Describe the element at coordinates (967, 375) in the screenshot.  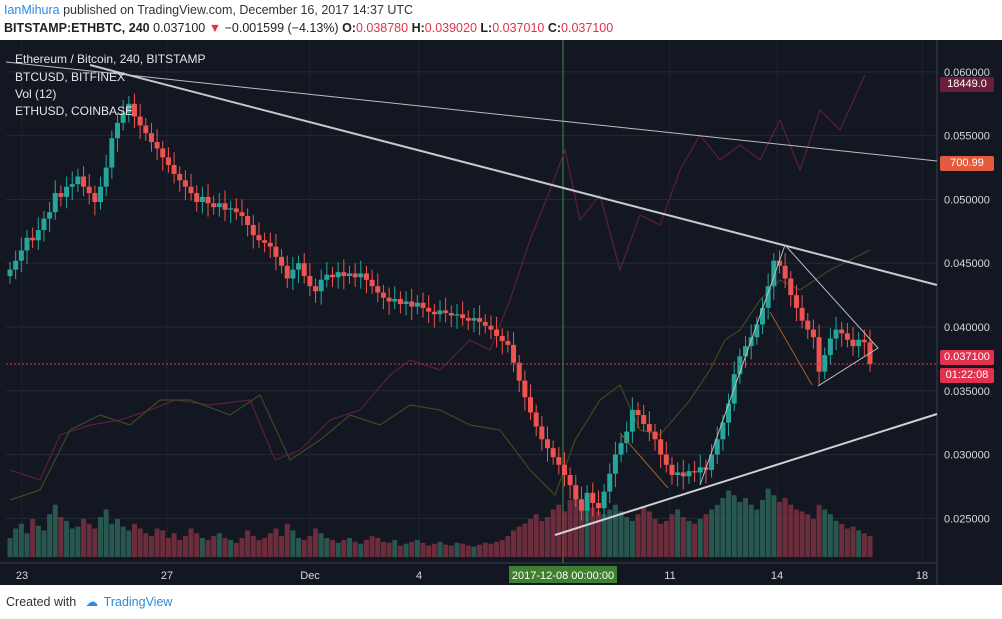
I see `countdown-tag: 01:22:08` at that location.